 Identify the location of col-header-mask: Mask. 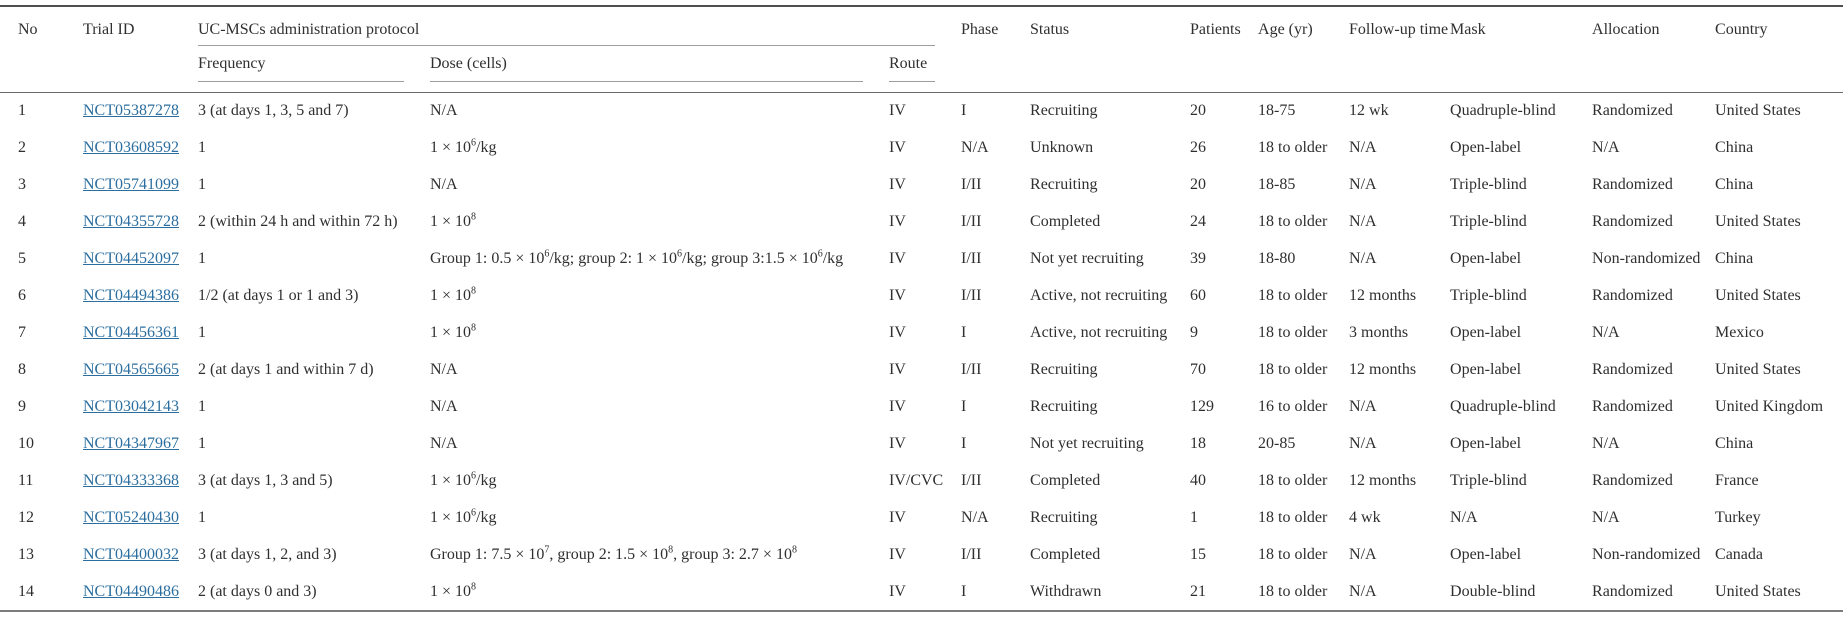
(1521, 49).